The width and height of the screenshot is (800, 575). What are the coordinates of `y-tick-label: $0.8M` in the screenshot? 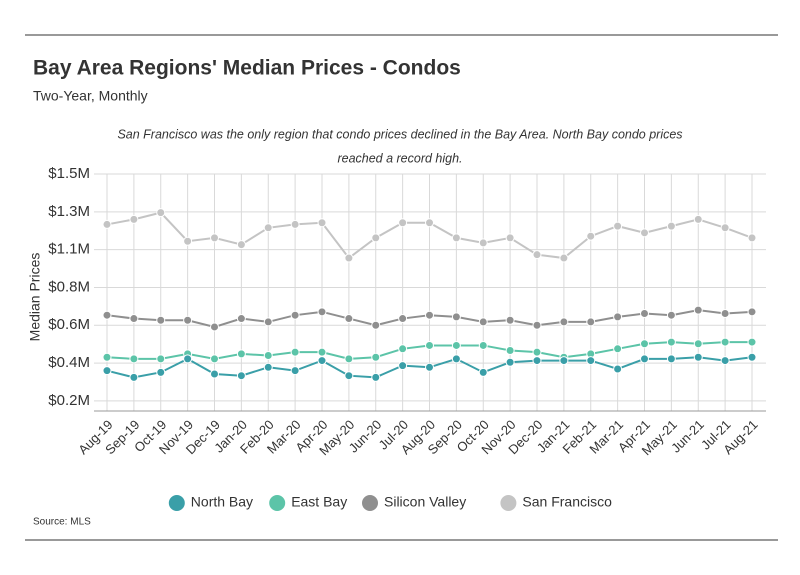 It's located at (69, 286).